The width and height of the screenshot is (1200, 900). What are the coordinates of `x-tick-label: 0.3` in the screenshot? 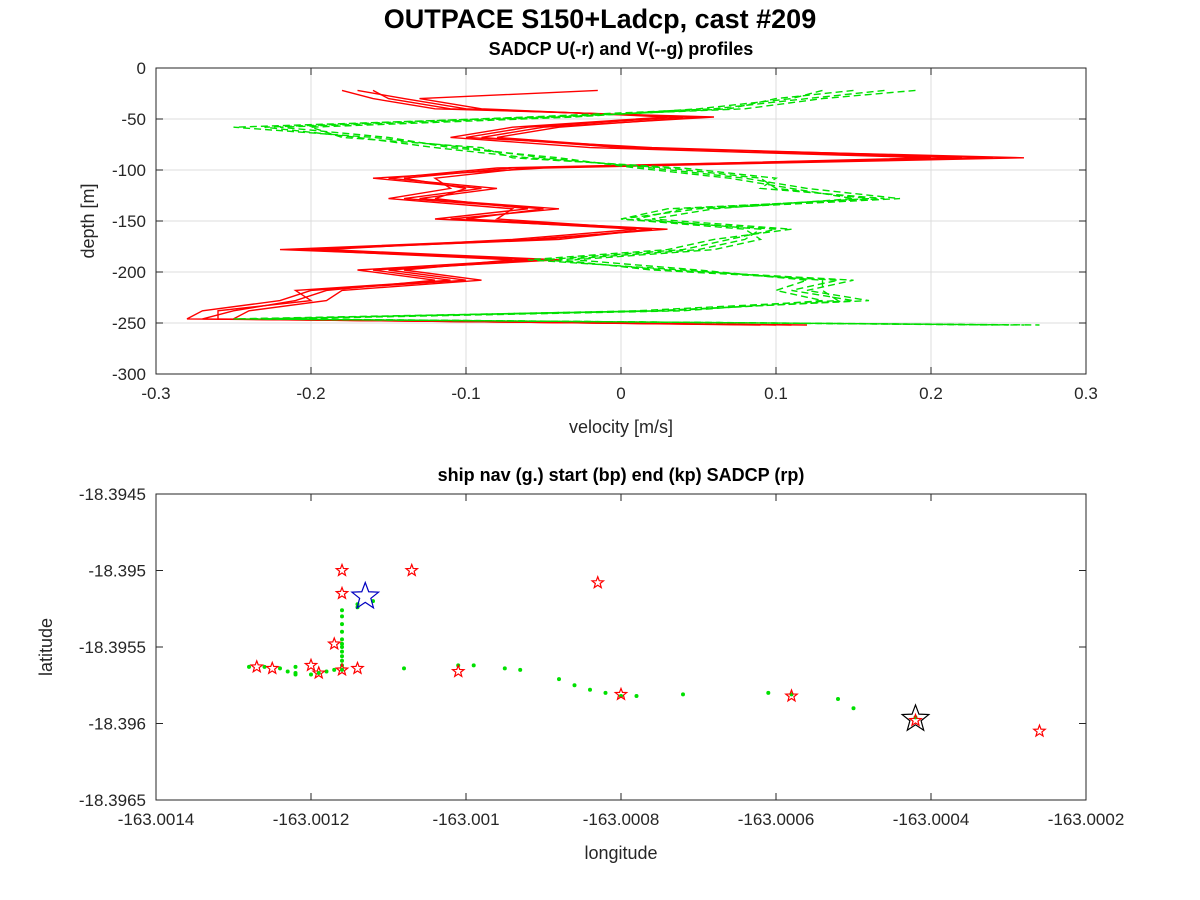 It's located at (1086, 393).